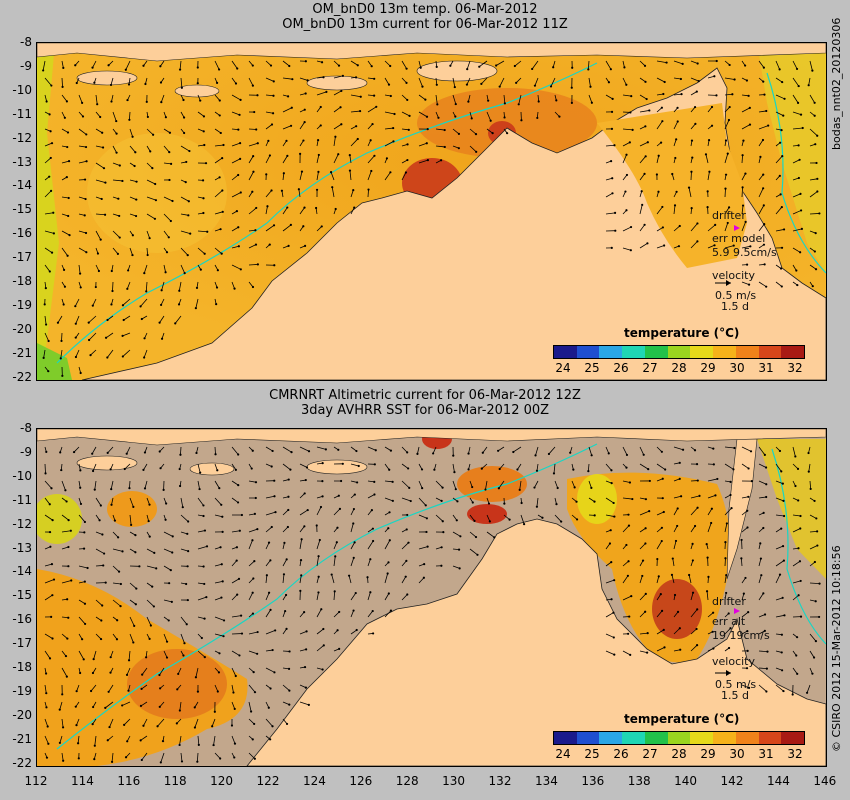 The image size is (850, 800). Describe the element at coordinates (563, 754) in the screenshot. I see `colorbar-tick-label: 24` at that location.